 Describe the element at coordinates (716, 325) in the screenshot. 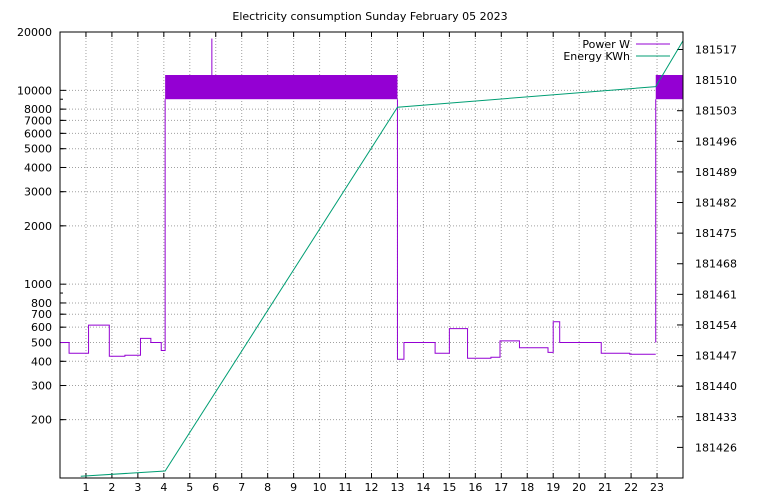

I see `y2-tick-label: 181454` at that location.